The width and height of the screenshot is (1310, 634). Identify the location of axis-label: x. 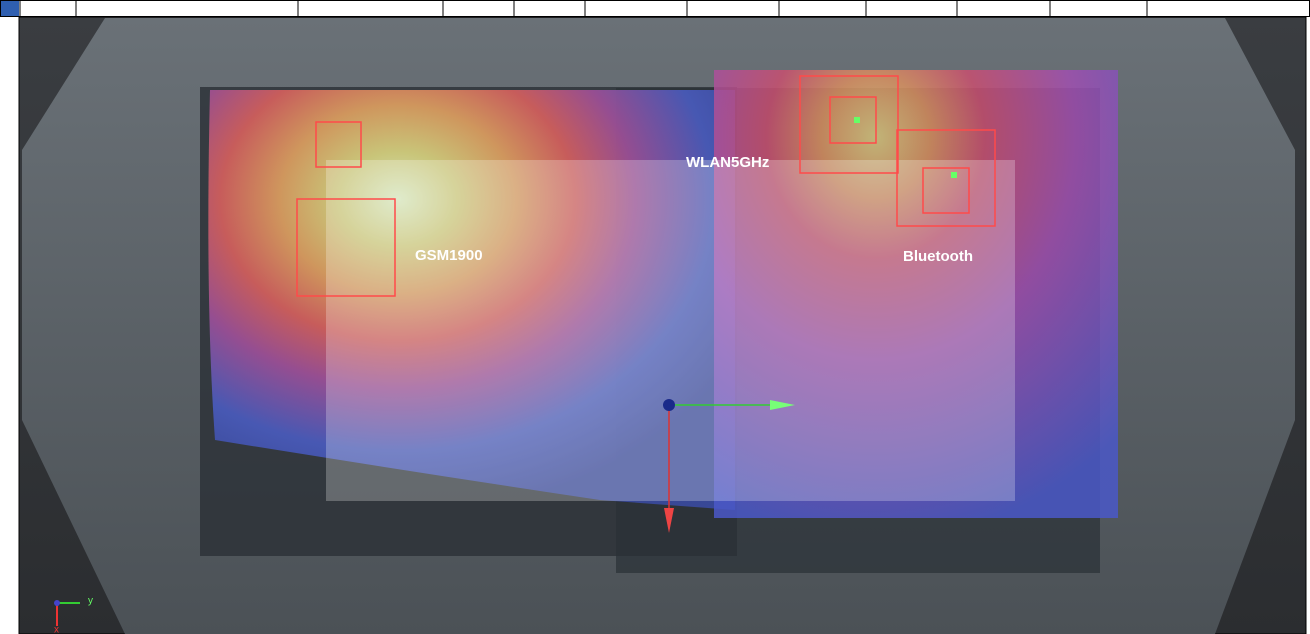
(56, 629).